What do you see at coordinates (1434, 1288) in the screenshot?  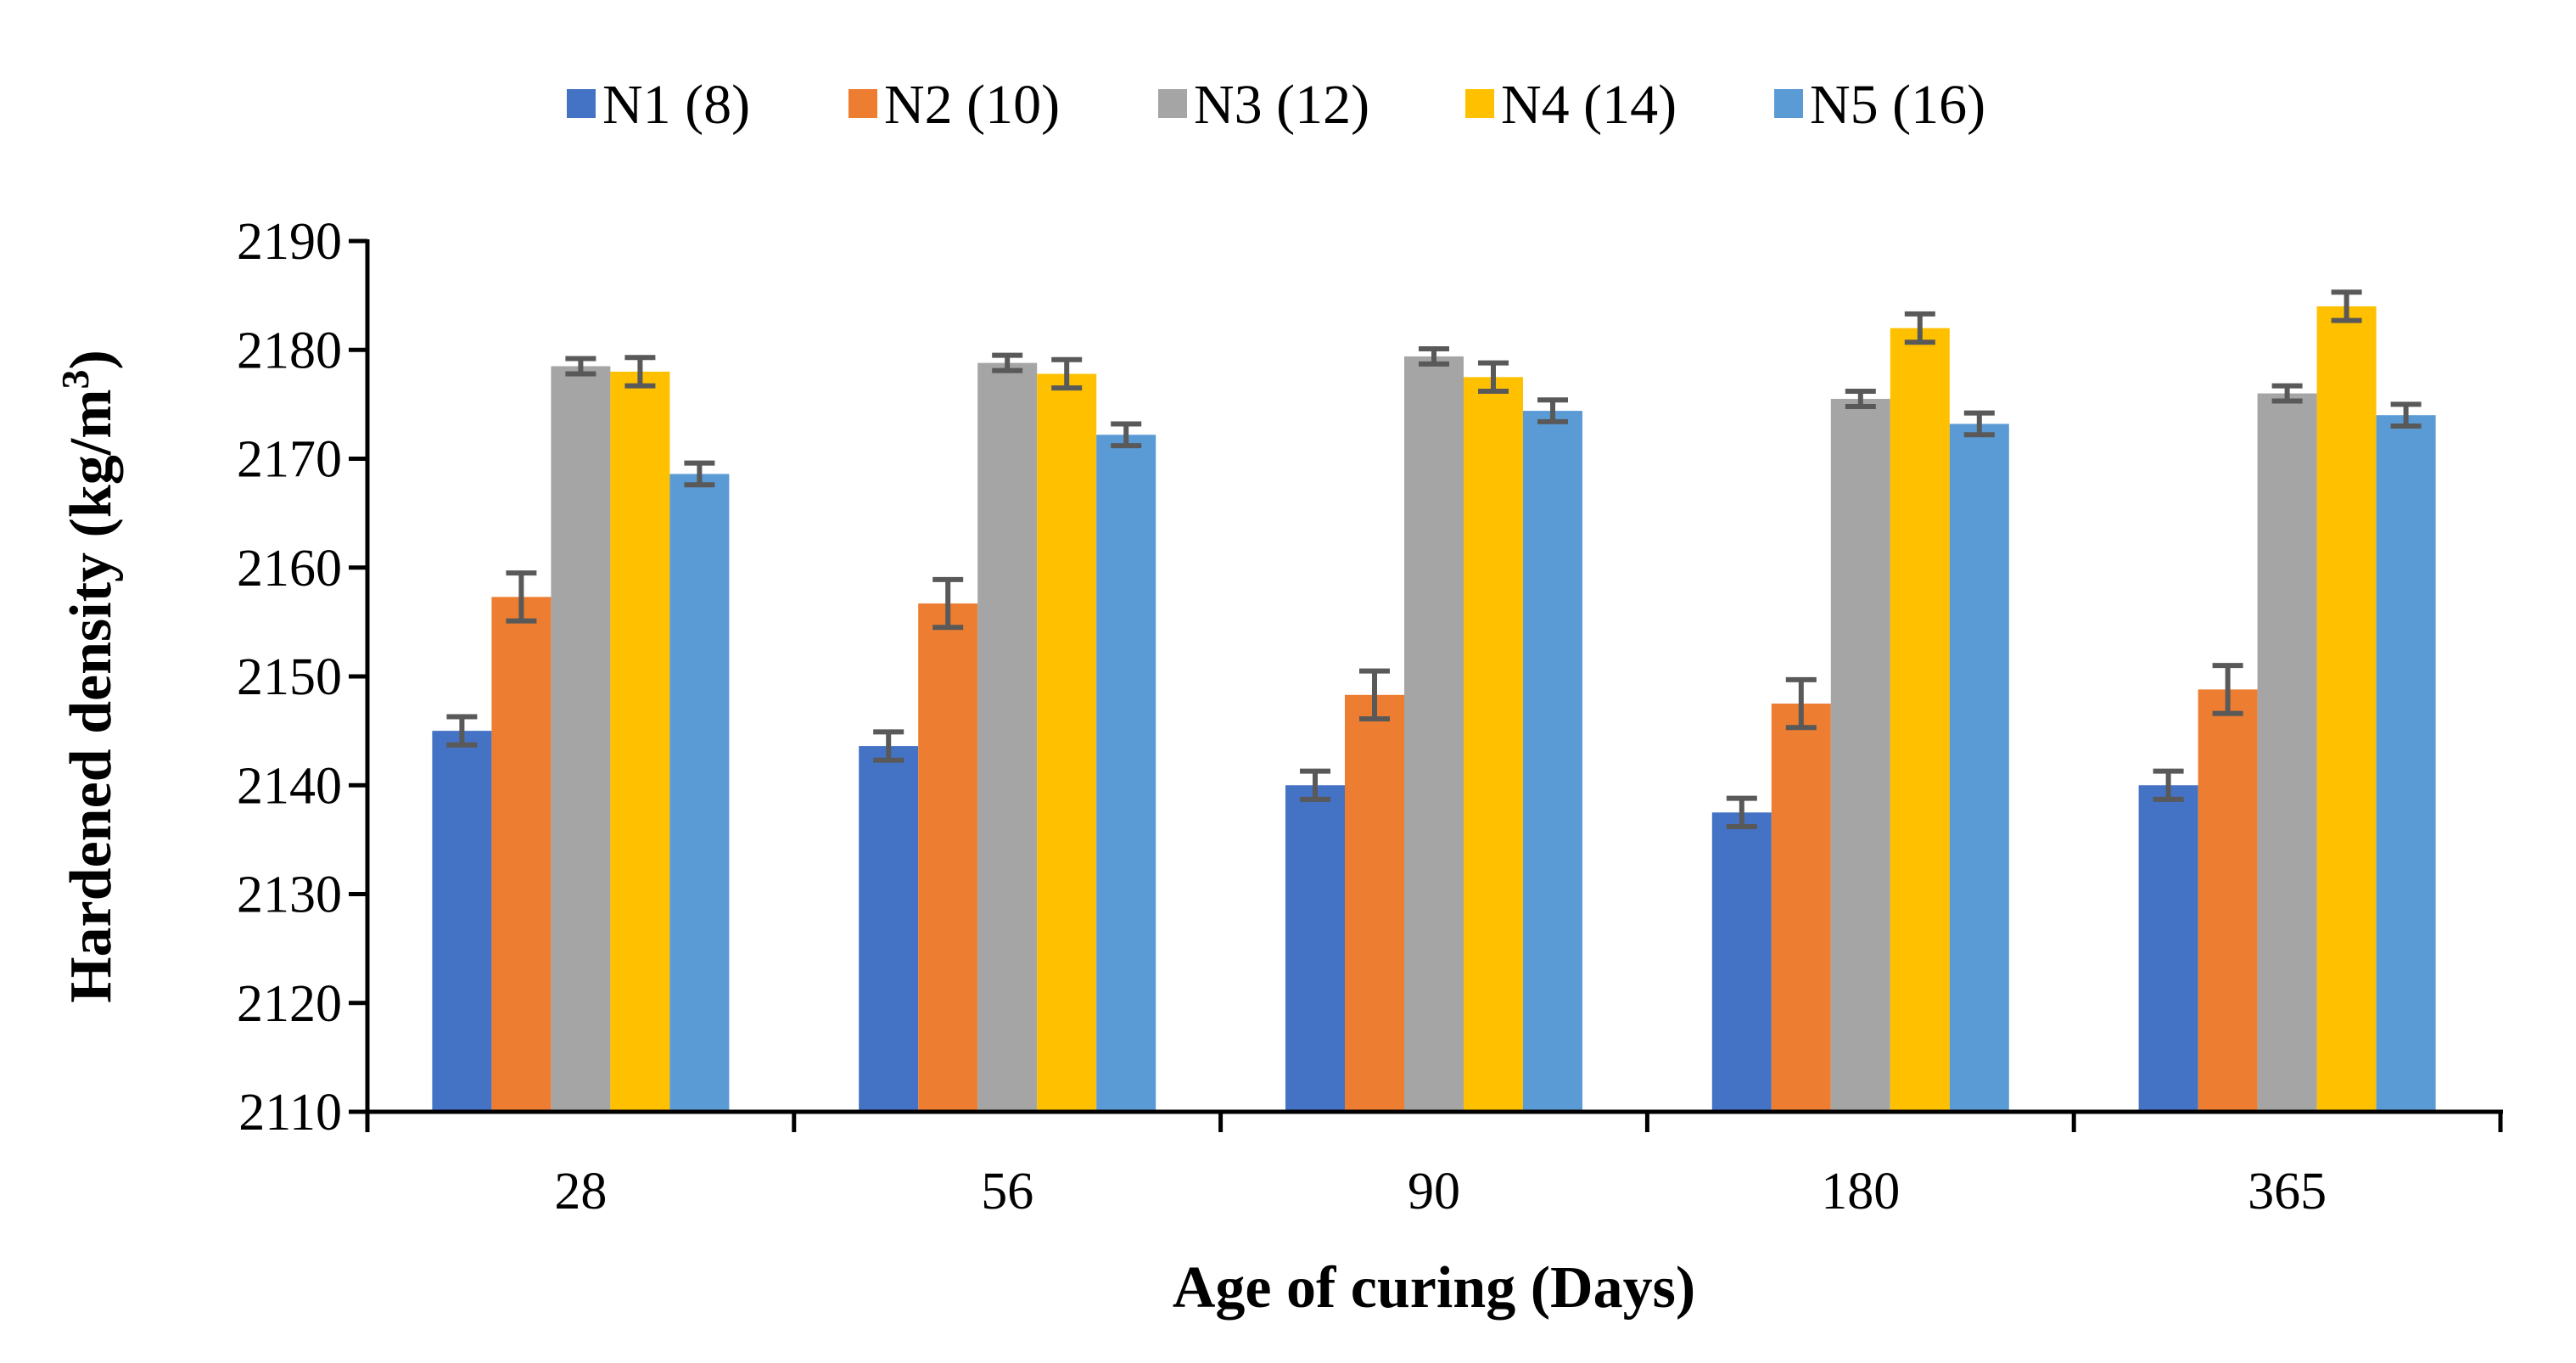 I see `x-axis-title: Age of curing (Days)` at bounding box center [1434, 1288].